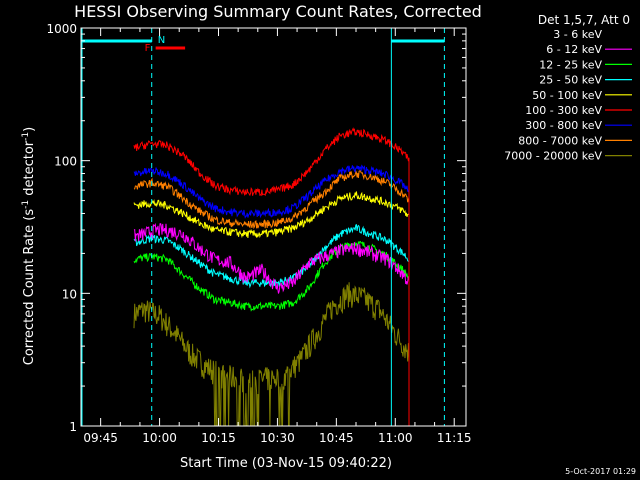  Describe the element at coordinates (277, 438) in the screenshot. I see `x-tick-label: 10:30` at that location.